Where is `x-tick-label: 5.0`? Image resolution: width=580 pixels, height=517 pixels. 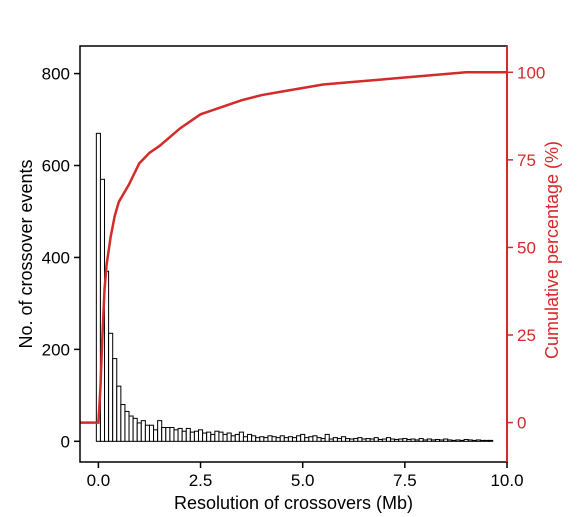
x-tick-label: 5.0 is located at coordinates (303, 480).